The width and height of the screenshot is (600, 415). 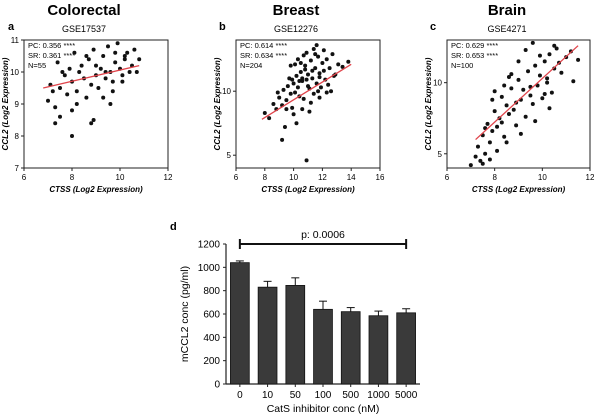 I want to click on panel-c-fit-line, so click(x=527, y=93).